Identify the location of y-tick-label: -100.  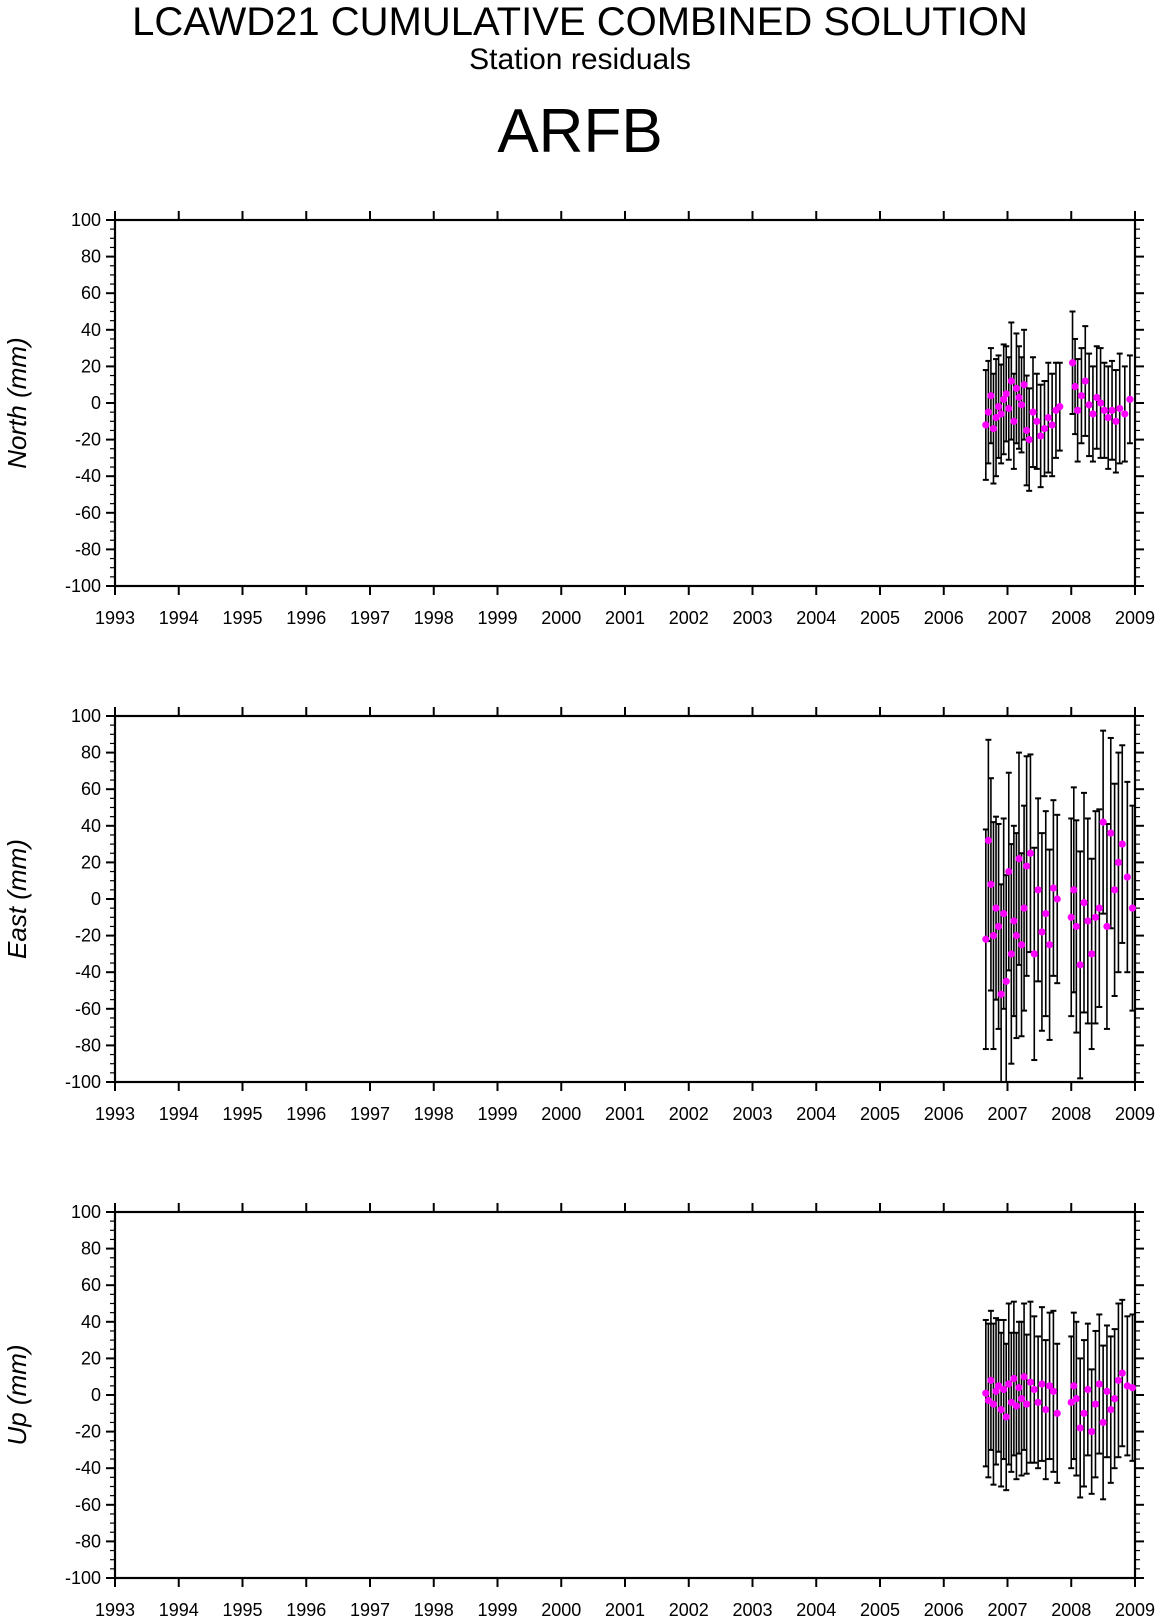
(83, 586).